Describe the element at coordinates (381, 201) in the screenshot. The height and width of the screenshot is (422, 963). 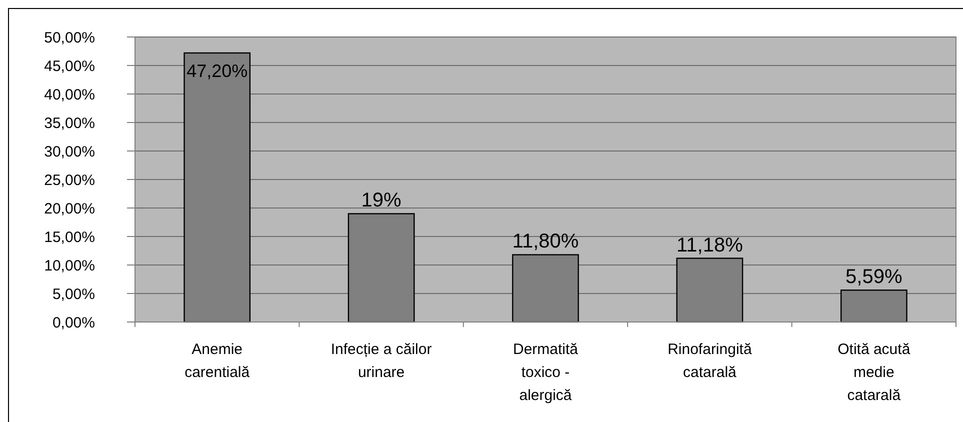
I see `data-label: 19%` at that location.